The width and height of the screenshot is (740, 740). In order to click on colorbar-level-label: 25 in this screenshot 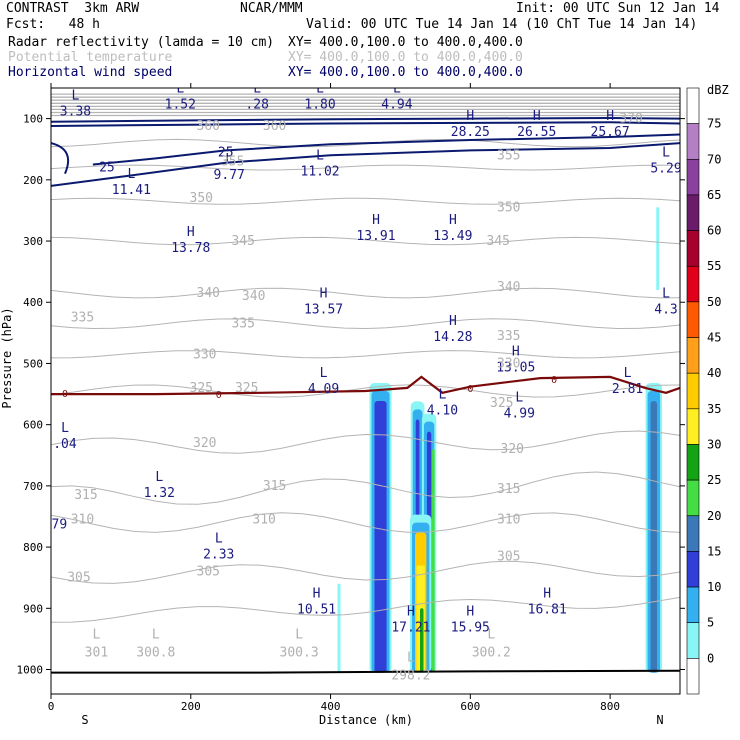, I will do `click(714, 480)`.